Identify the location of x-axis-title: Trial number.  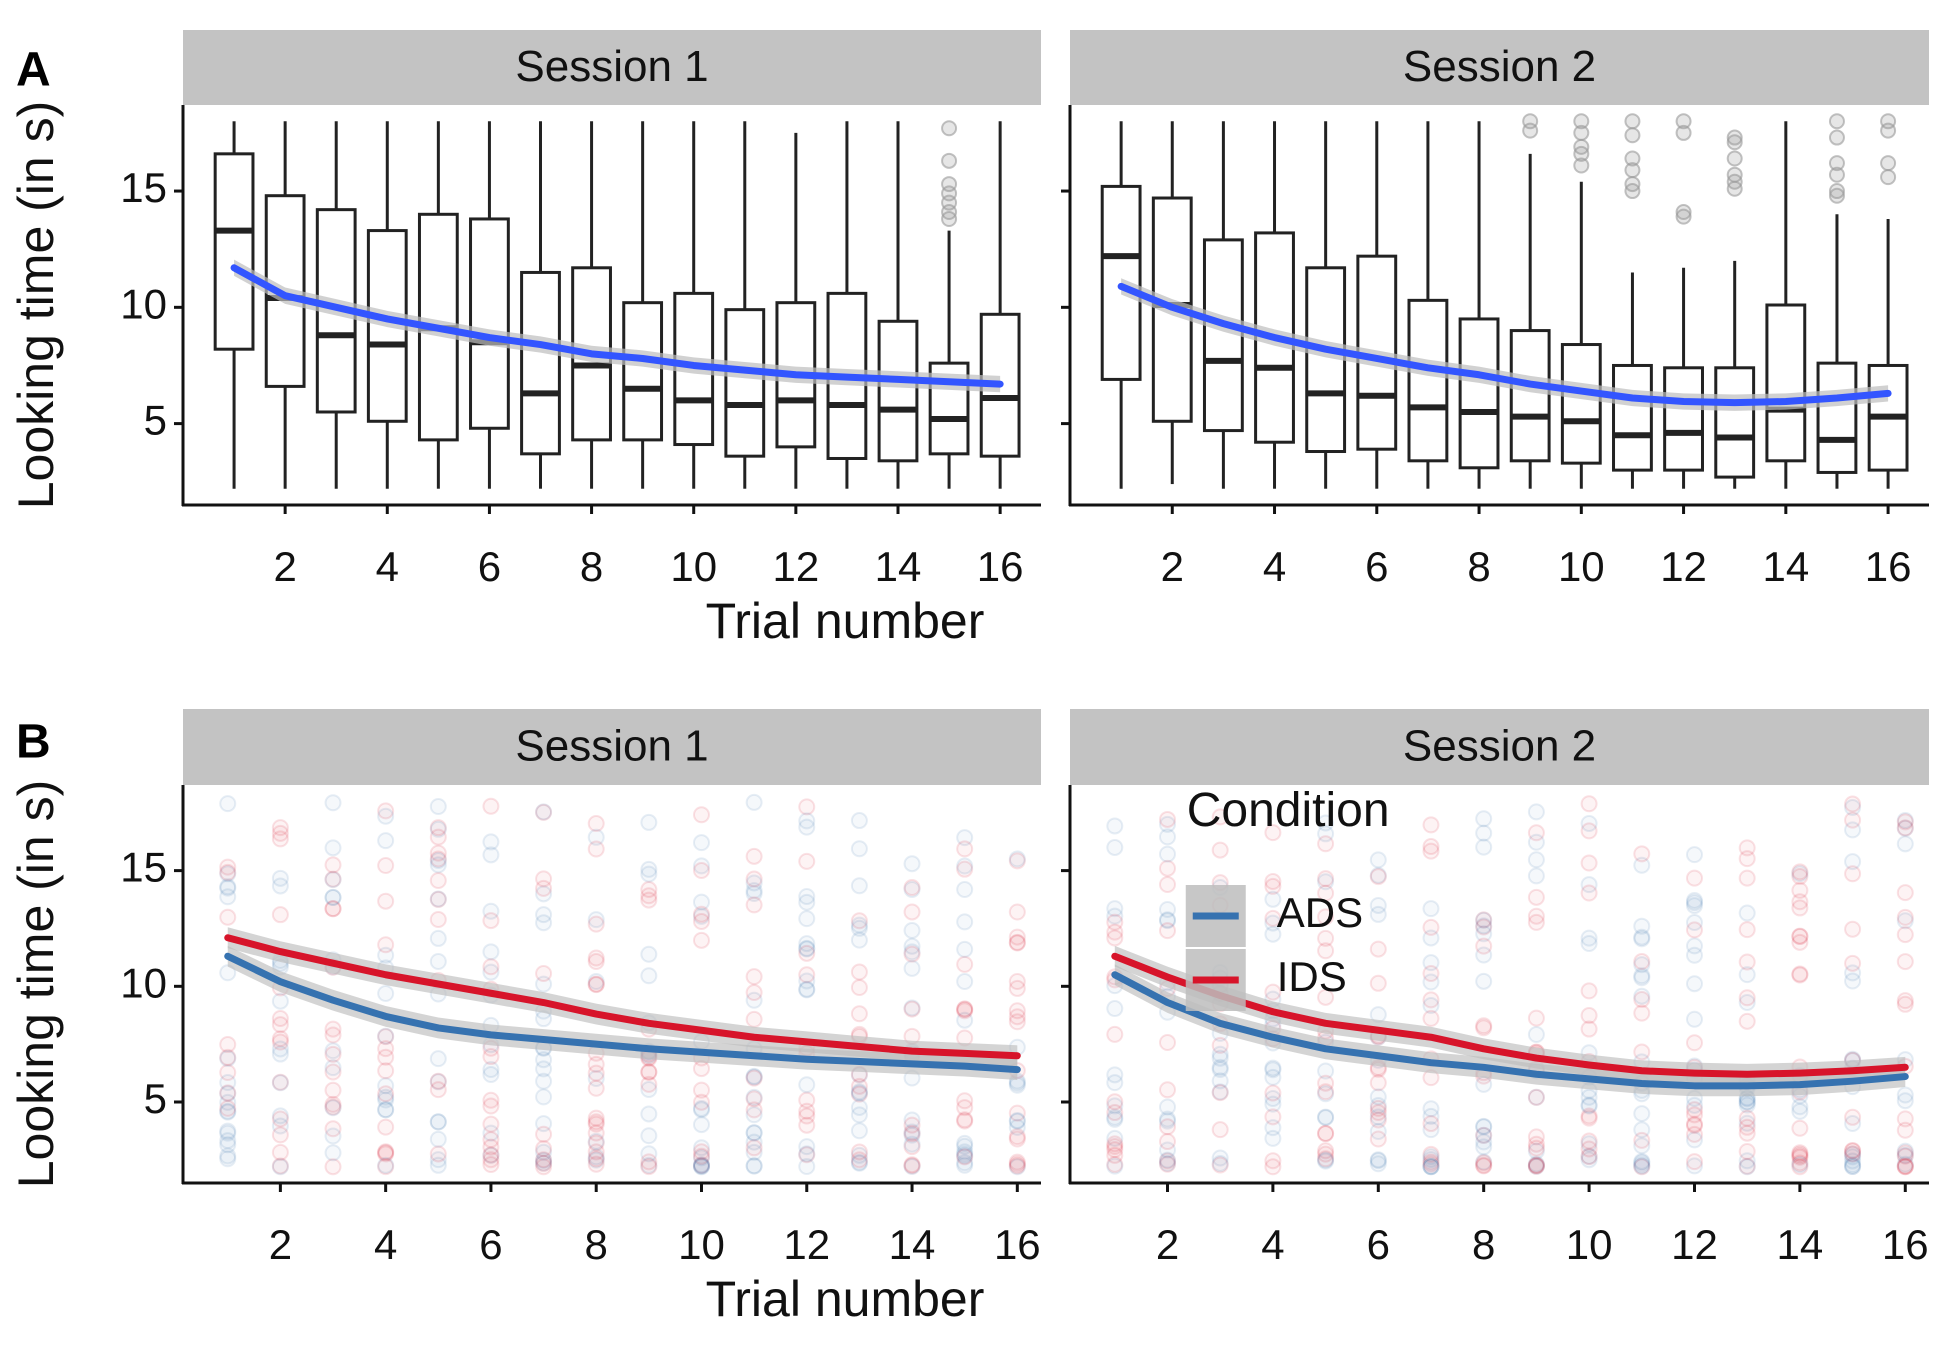
(845, 621).